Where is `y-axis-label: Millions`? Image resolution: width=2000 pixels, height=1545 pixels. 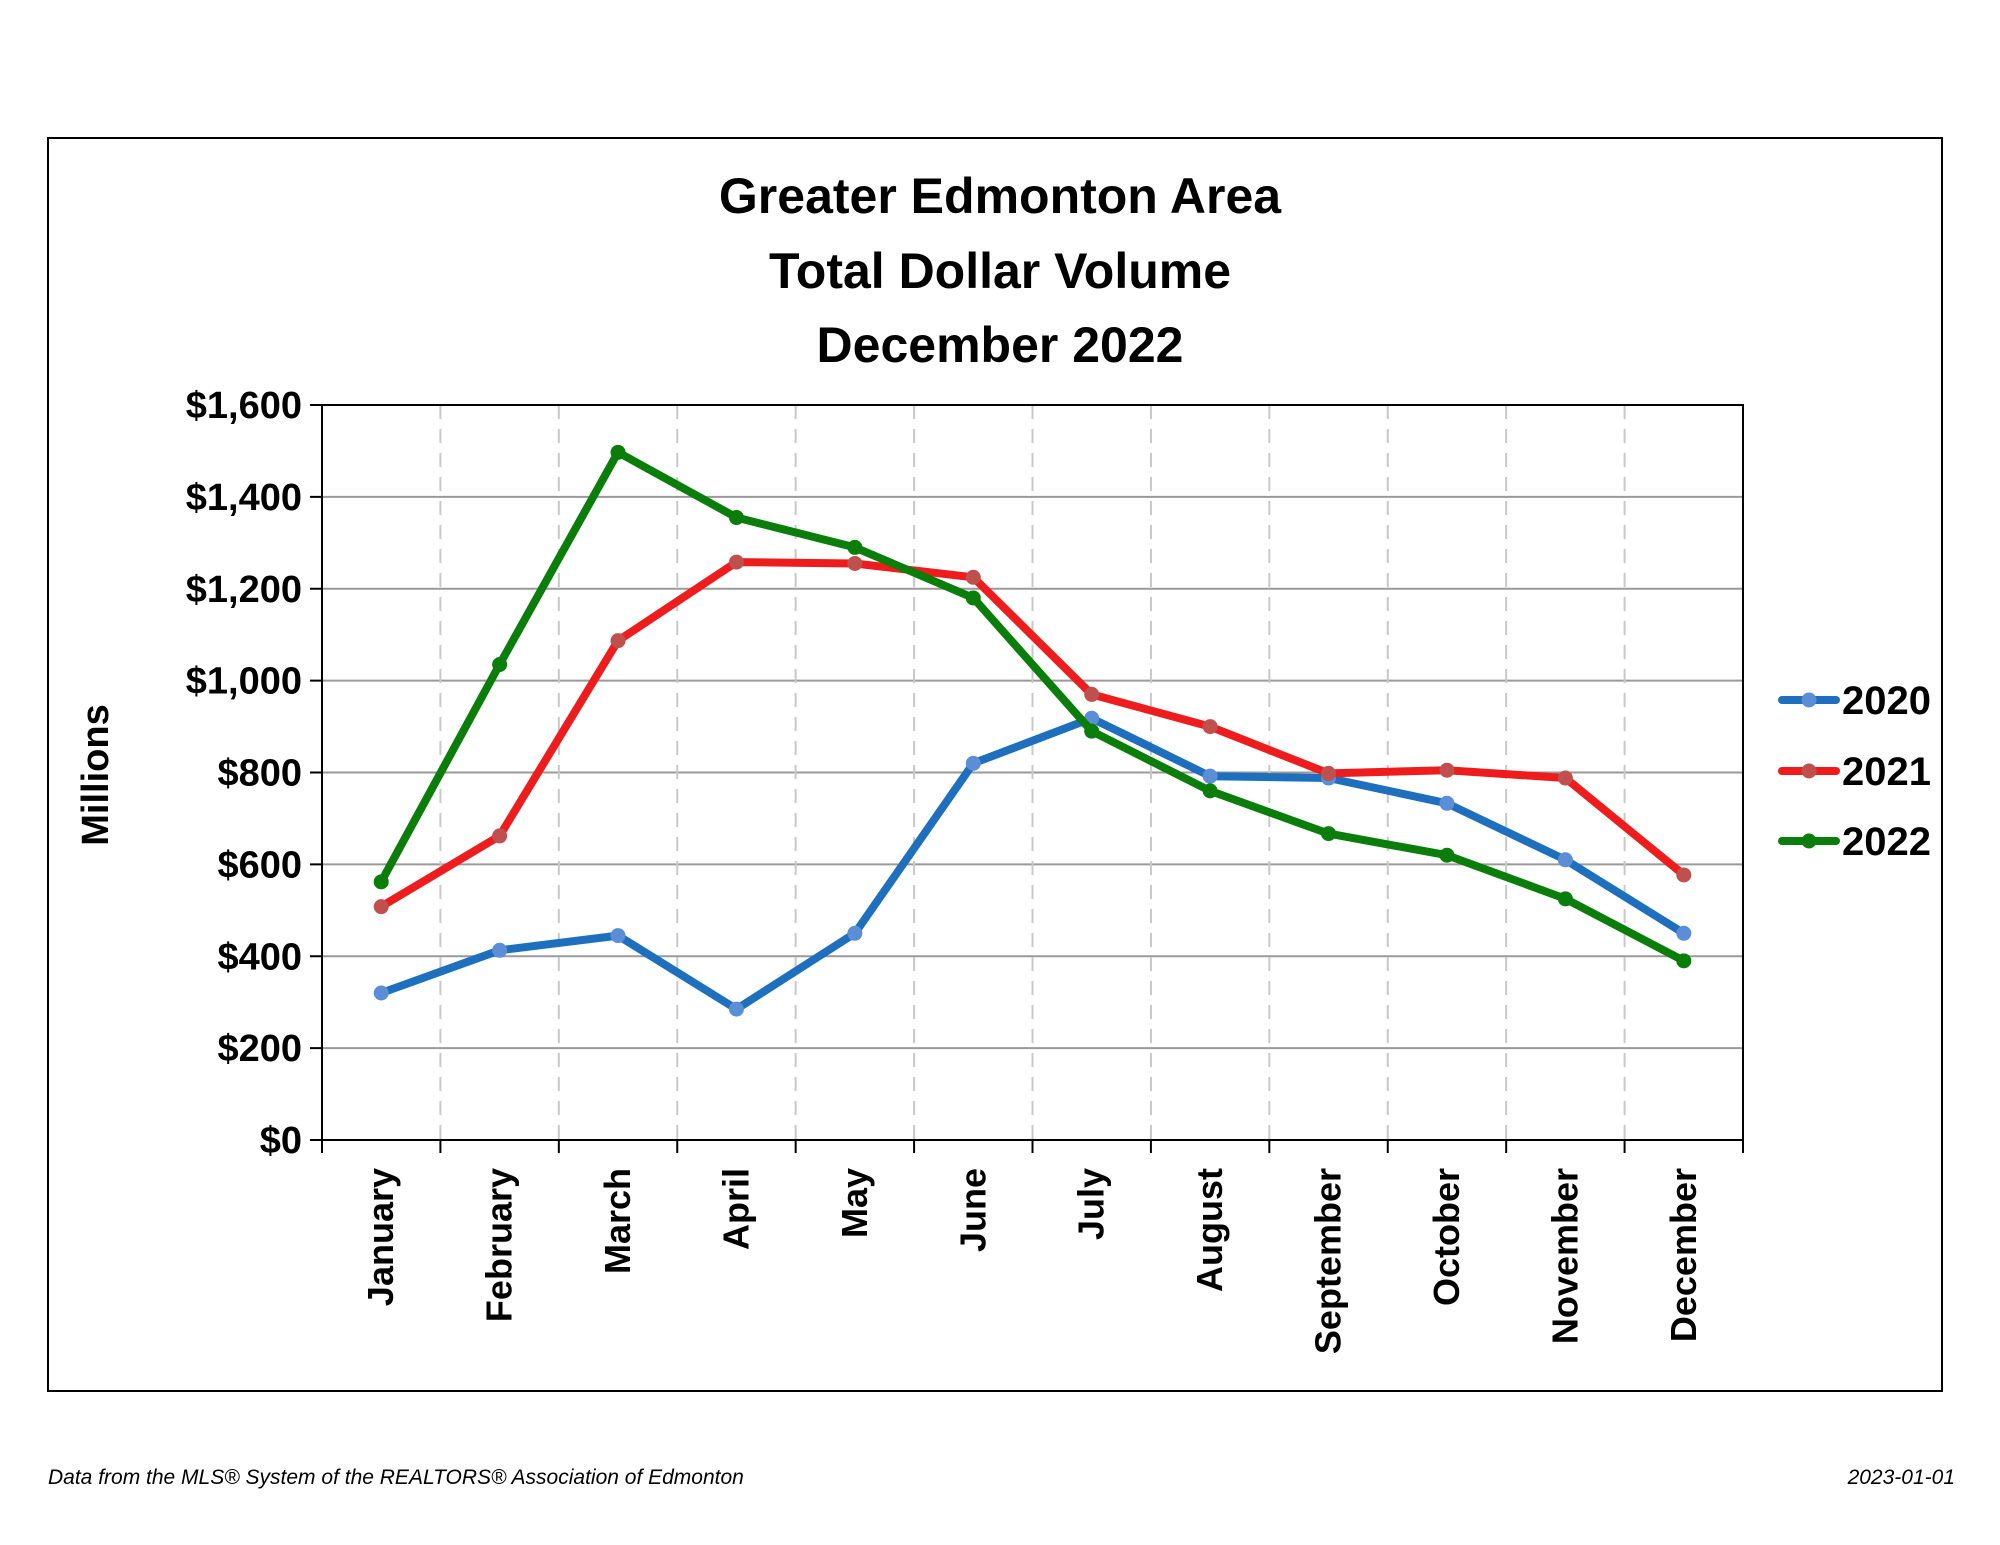
y-axis-label: Millions is located at coordinates (96, 774).